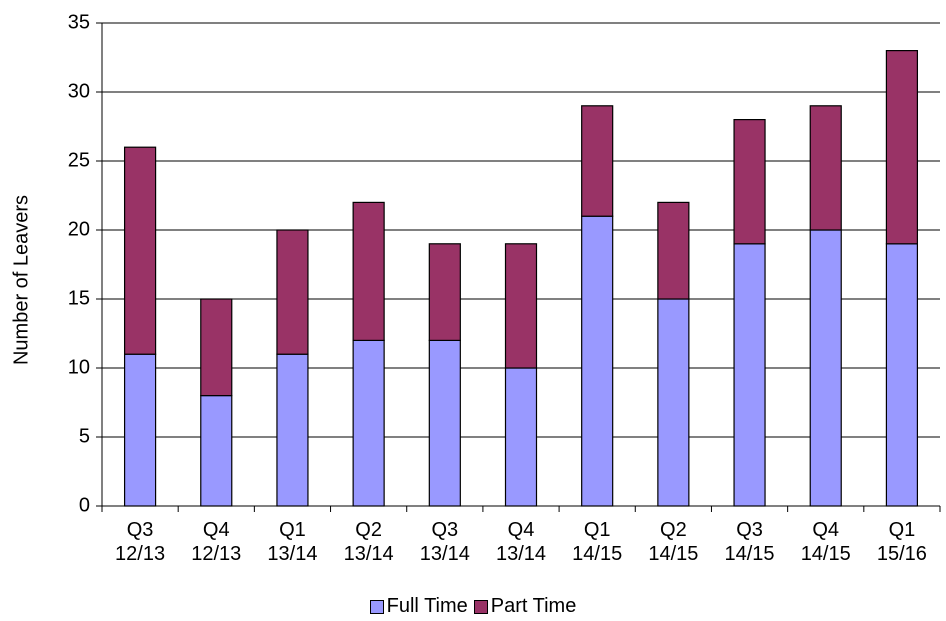 This screenshot has height=621, width=946. Describe the element at coordinates (79, 298) in the screenshot. I see `y-tick-label: 15` at that location.